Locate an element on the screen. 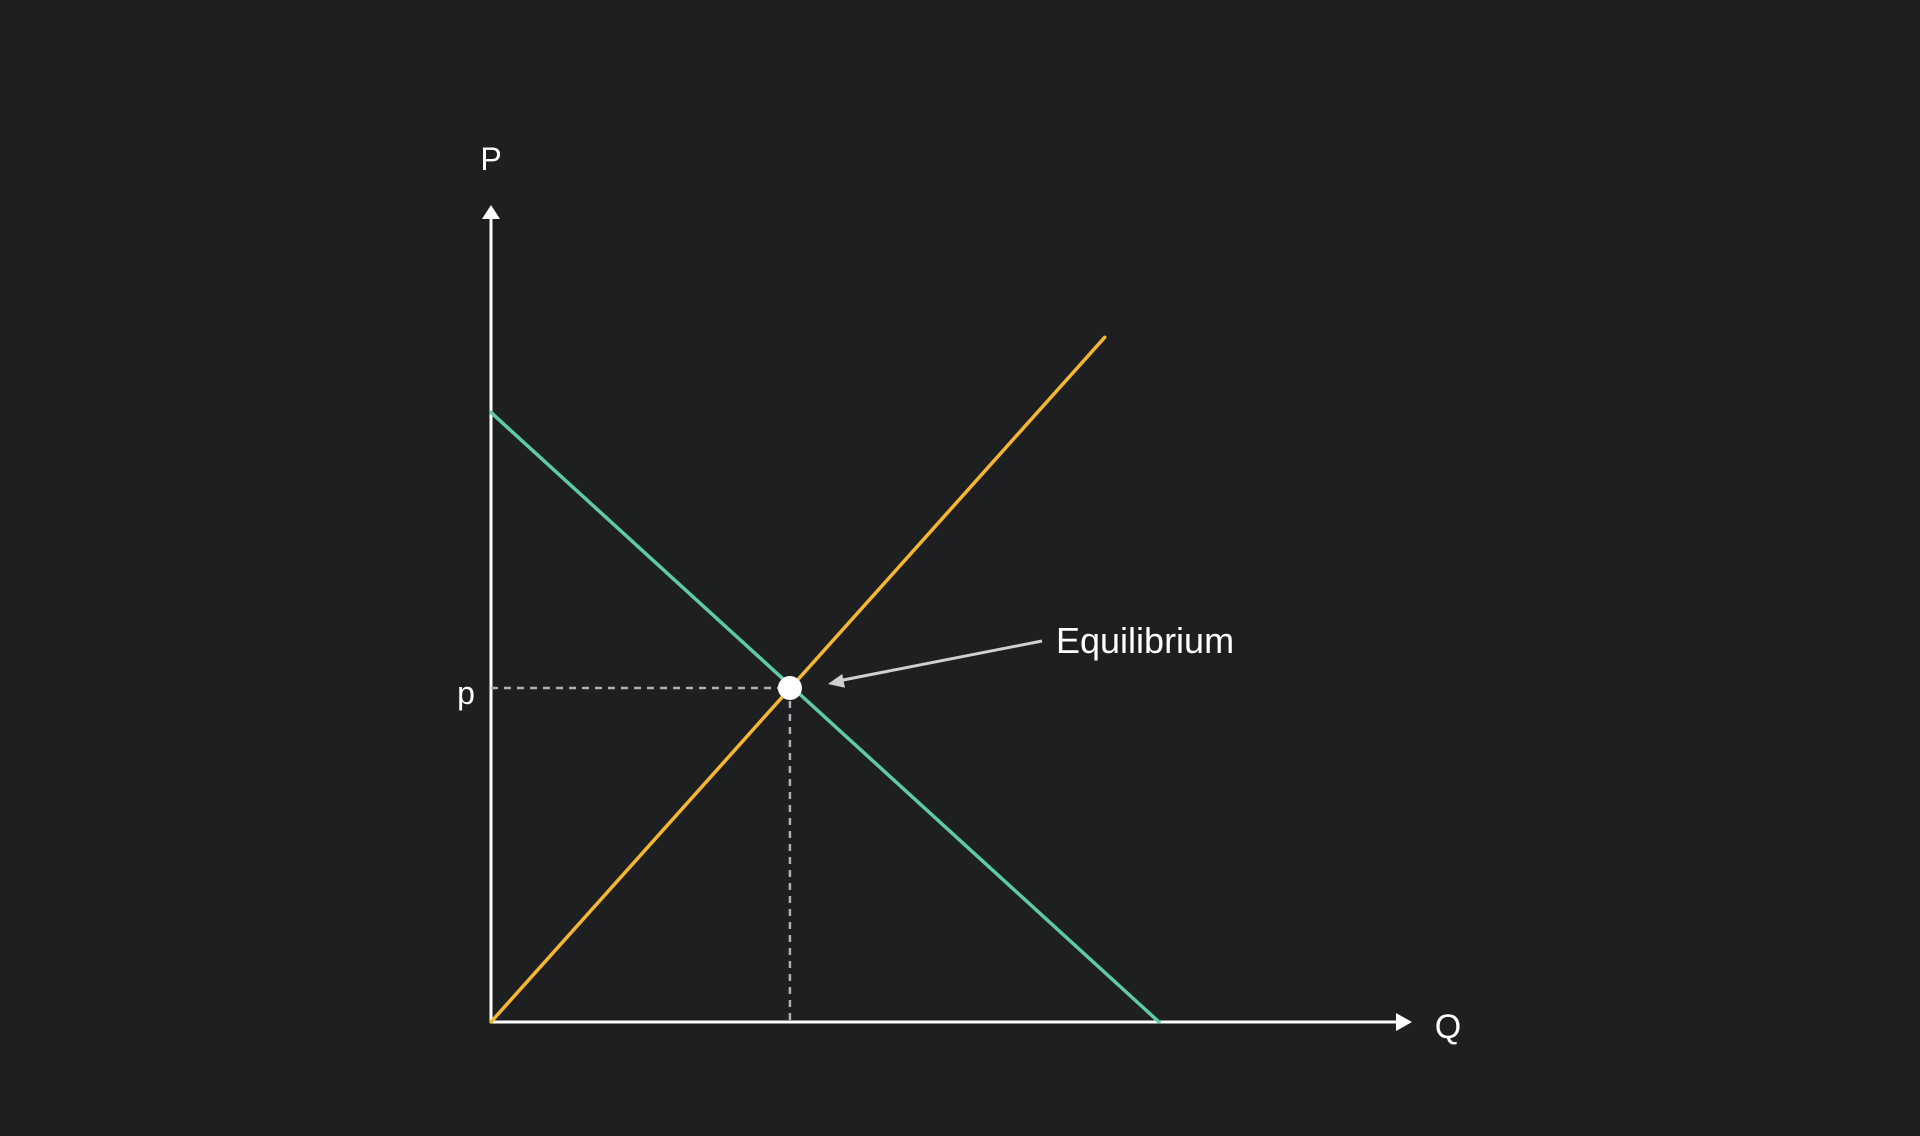 Image resolution: width=1920 pixels, height=1136 pixels. y-axis-arrowhead is located at coordinates (491, 212).